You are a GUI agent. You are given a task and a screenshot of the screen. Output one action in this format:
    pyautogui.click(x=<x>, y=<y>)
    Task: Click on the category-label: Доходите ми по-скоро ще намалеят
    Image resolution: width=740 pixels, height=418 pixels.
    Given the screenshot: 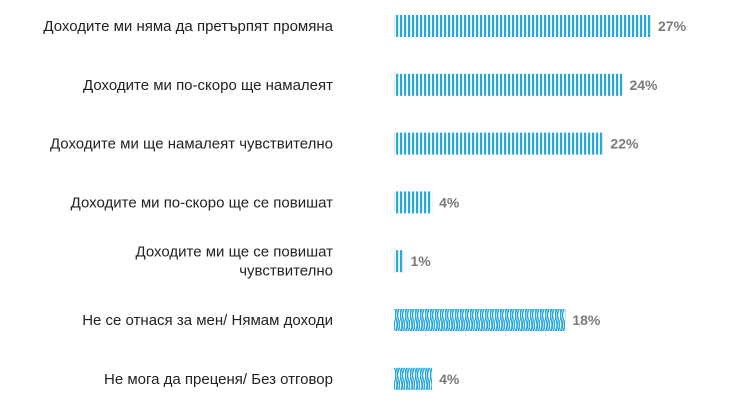 What is the action you would take?
    pyautogui.click(x=208, y=85)
    